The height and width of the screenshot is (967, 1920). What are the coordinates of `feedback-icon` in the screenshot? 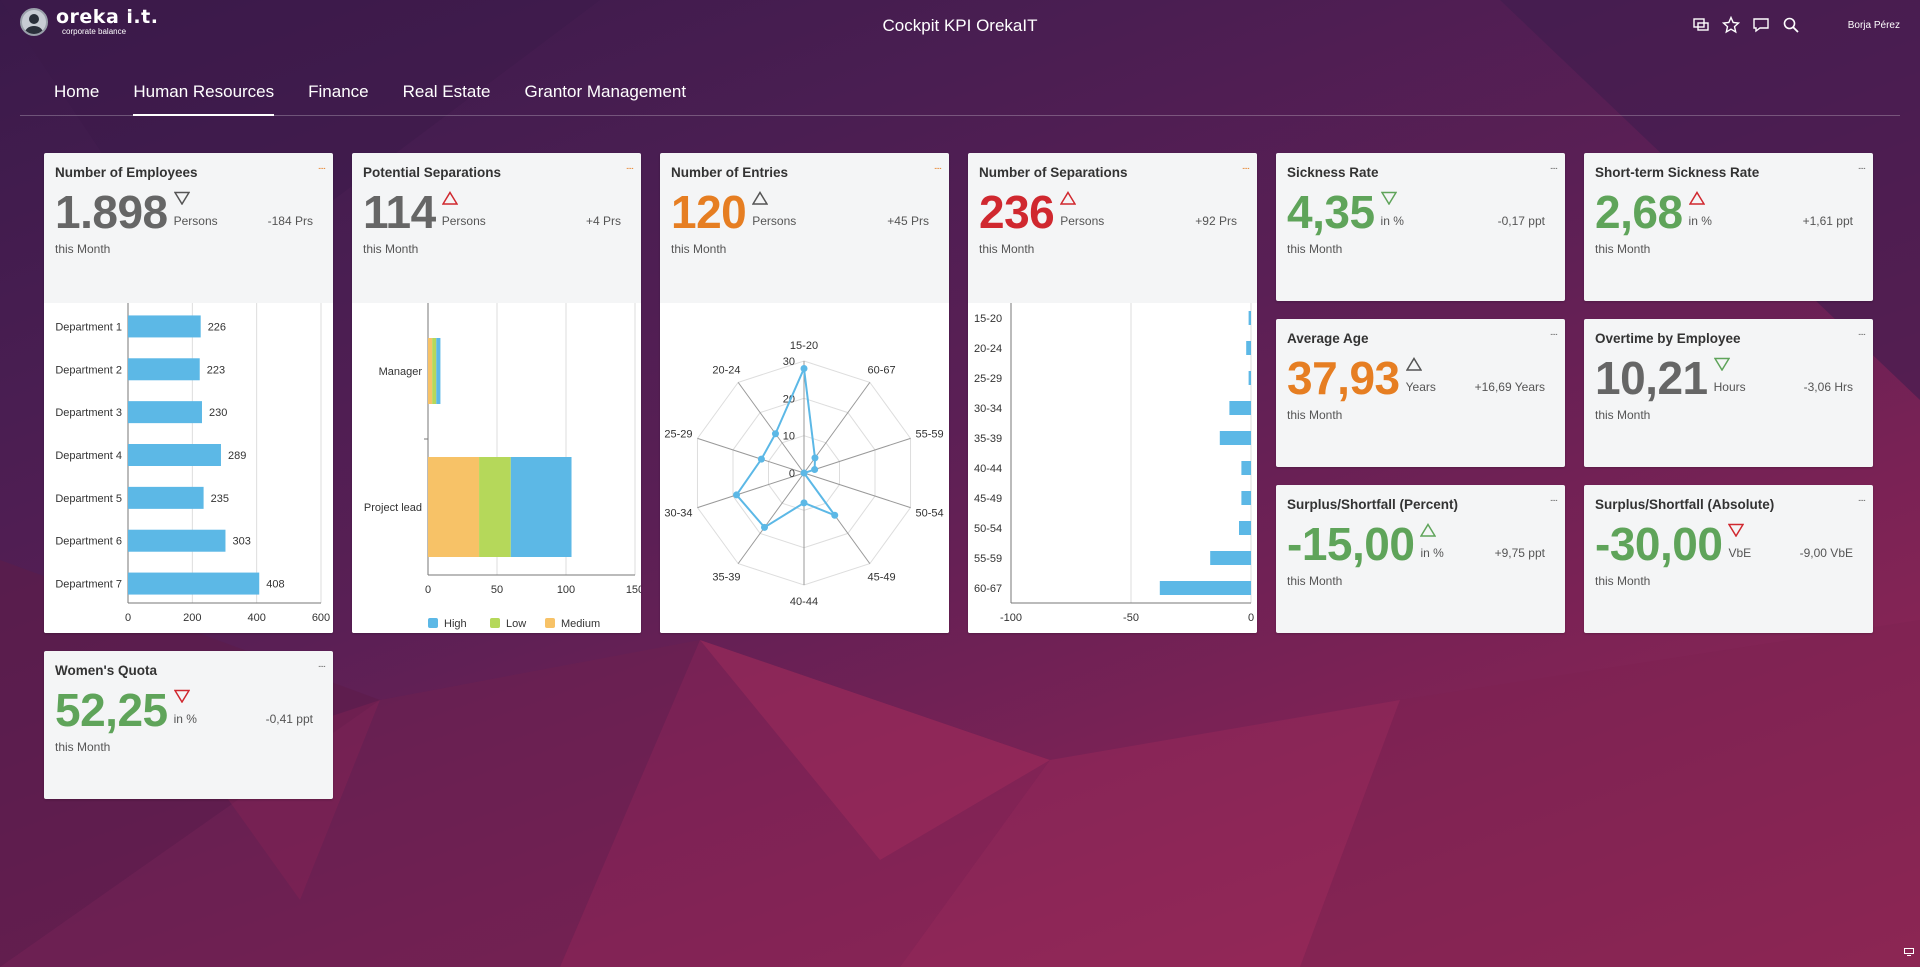 It's located at (1761, 25).